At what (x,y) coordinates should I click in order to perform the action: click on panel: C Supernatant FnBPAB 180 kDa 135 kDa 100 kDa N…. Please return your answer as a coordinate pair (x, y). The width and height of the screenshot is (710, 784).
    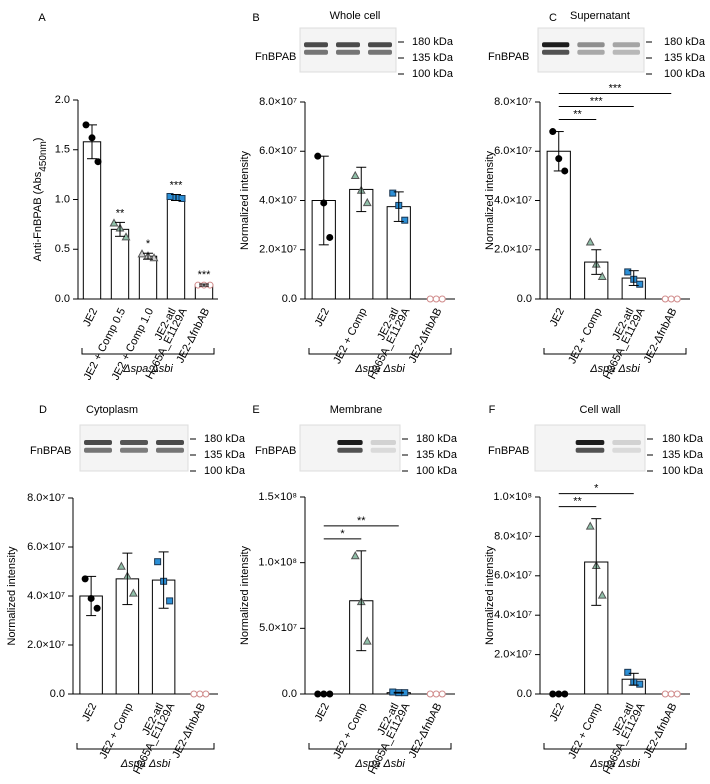
    Looking at the image, I should click on (595, 195).